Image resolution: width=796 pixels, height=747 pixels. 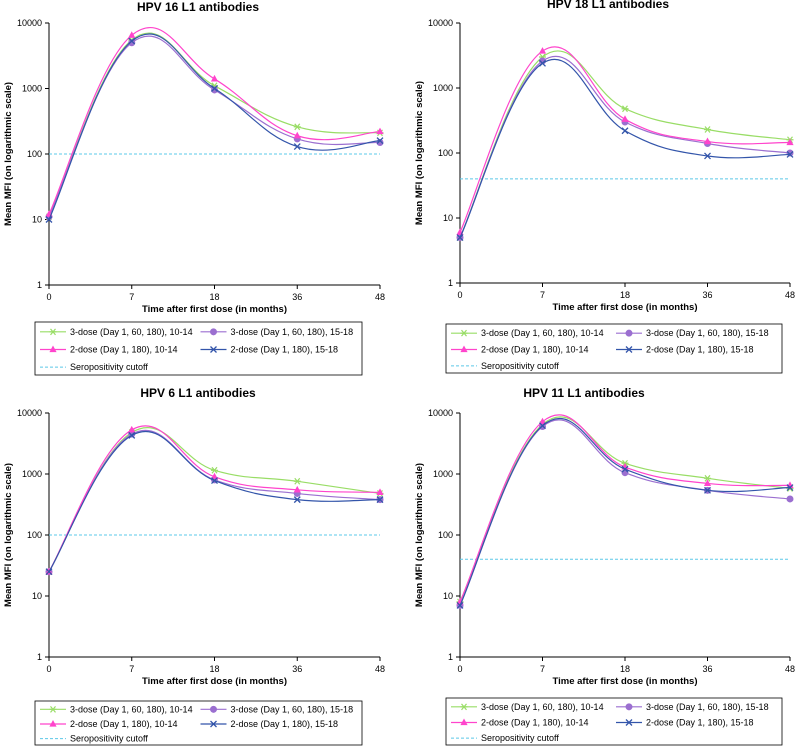 I want to click on y-tick-label: 10, so click(x=37, y=220).